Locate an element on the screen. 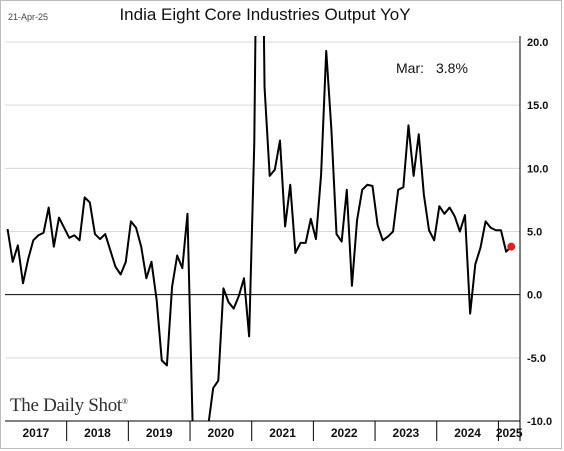  x-tick-label: 2024 is located at coordinates (467, 433).